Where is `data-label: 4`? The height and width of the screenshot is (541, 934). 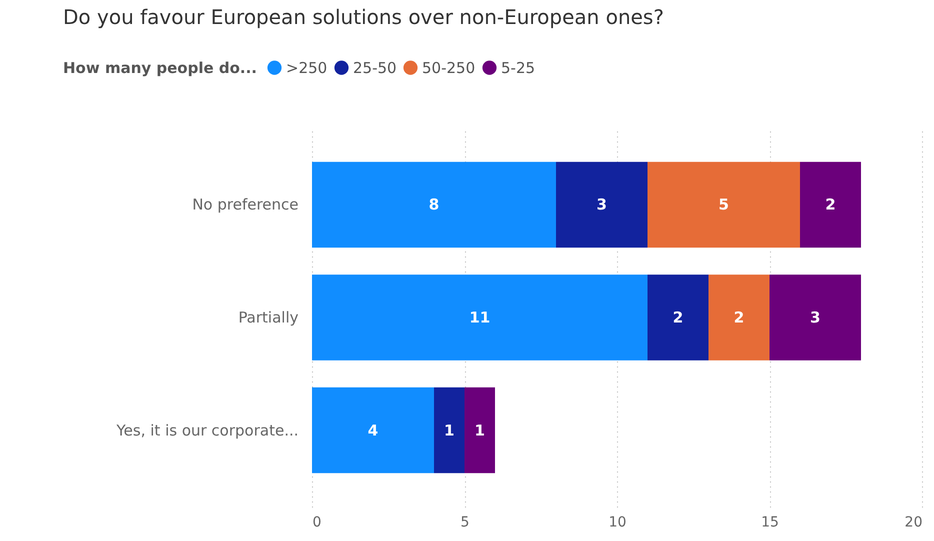
data-label: 4 is located at coordinates (373, 430).